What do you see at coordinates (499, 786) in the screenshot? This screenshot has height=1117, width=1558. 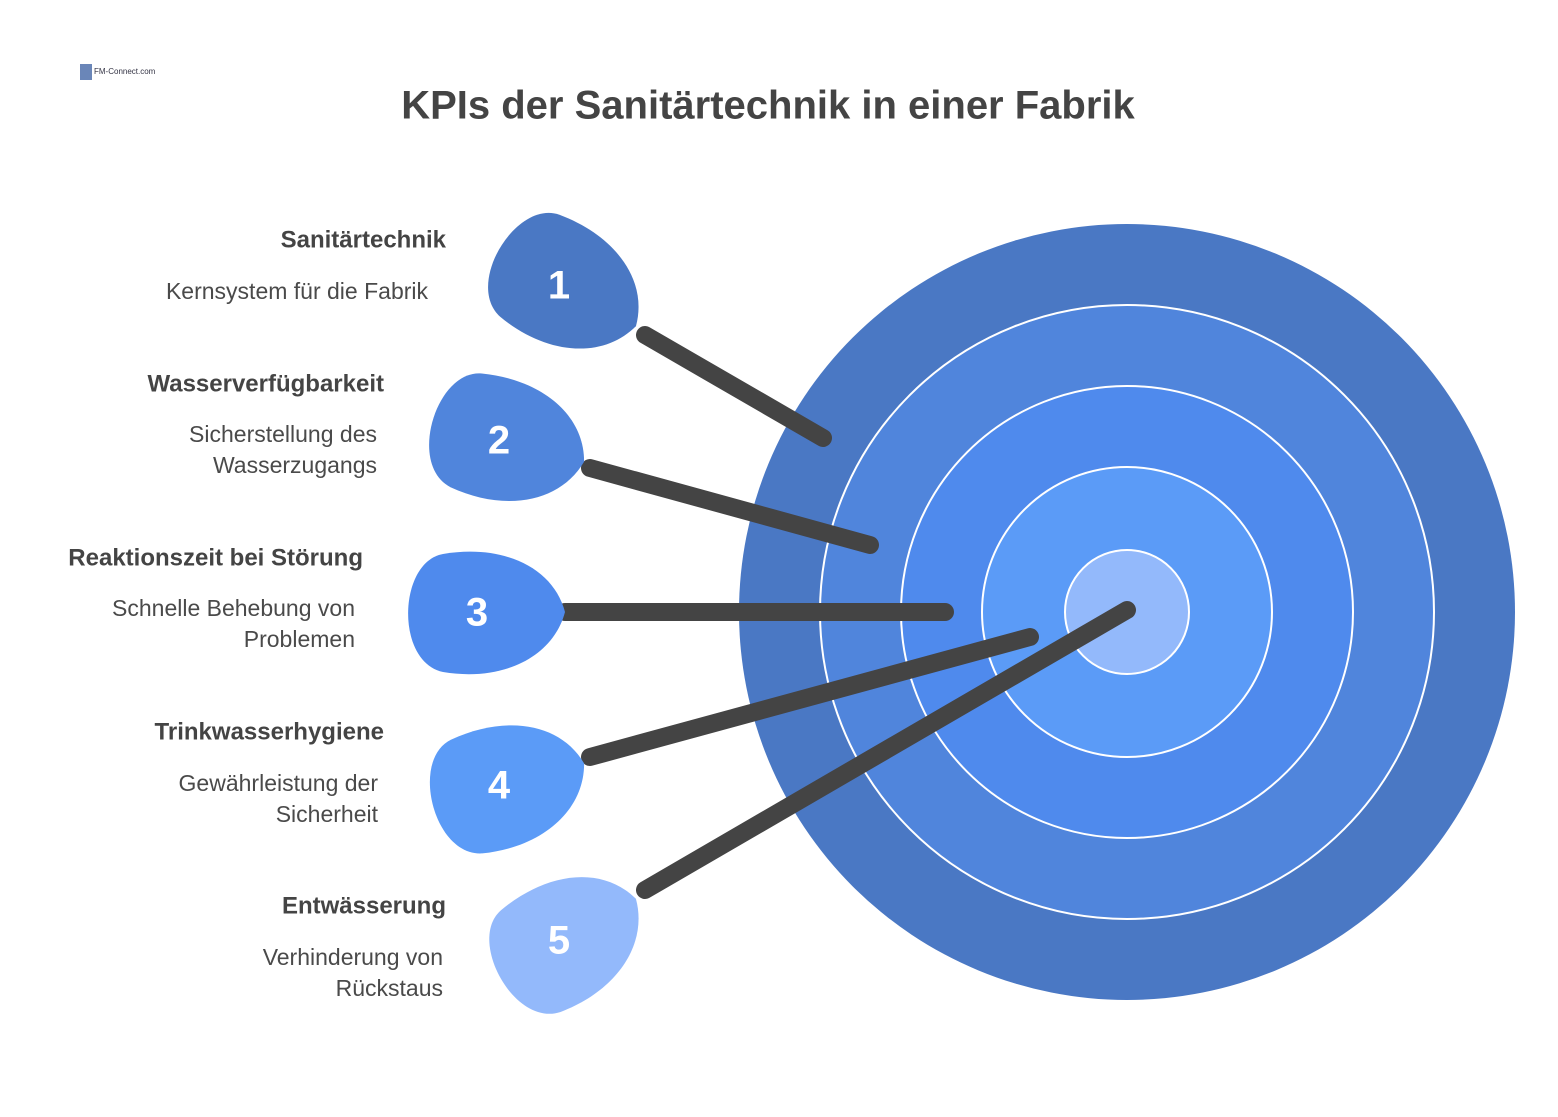 I see `dart-number: 4` at bounding box center [499, 786].